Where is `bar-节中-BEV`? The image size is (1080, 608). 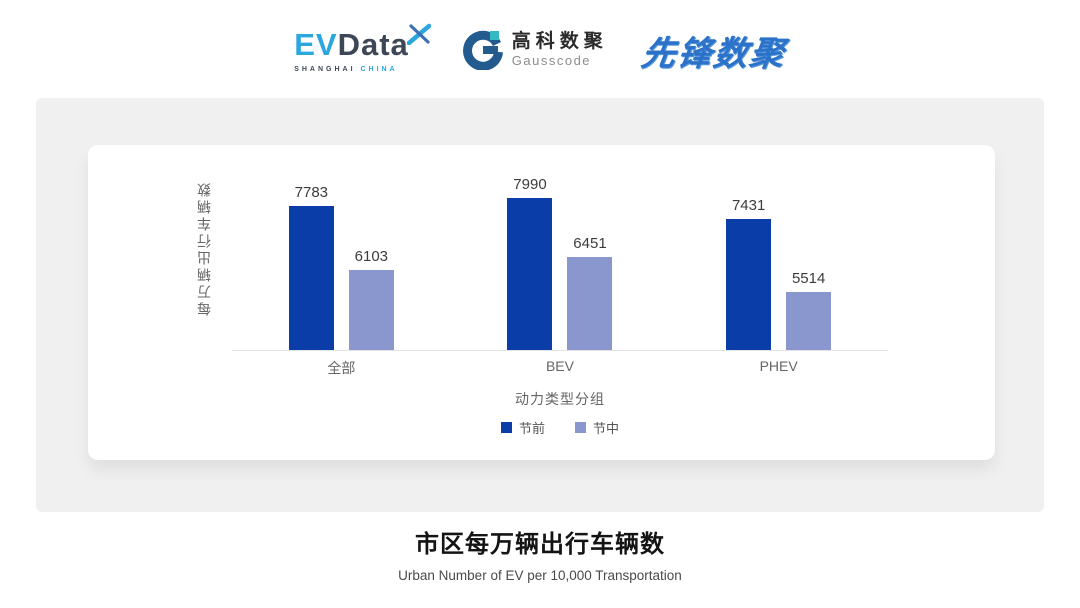
bar-节中-BEV is located at coordinates (590, 303).